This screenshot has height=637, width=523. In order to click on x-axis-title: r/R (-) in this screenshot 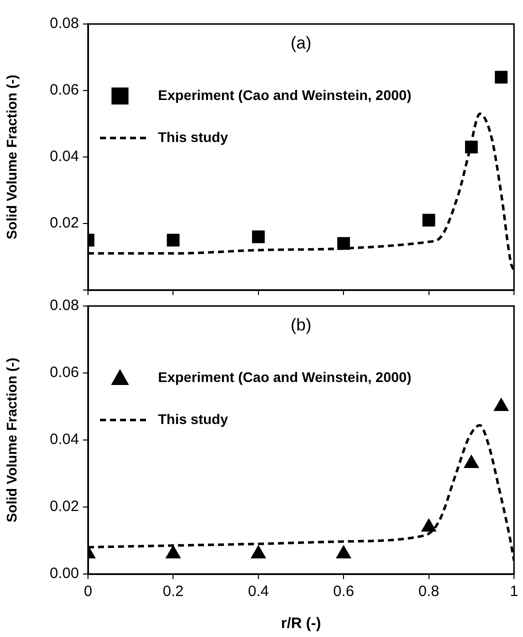, I will do `click(301, 623)`.